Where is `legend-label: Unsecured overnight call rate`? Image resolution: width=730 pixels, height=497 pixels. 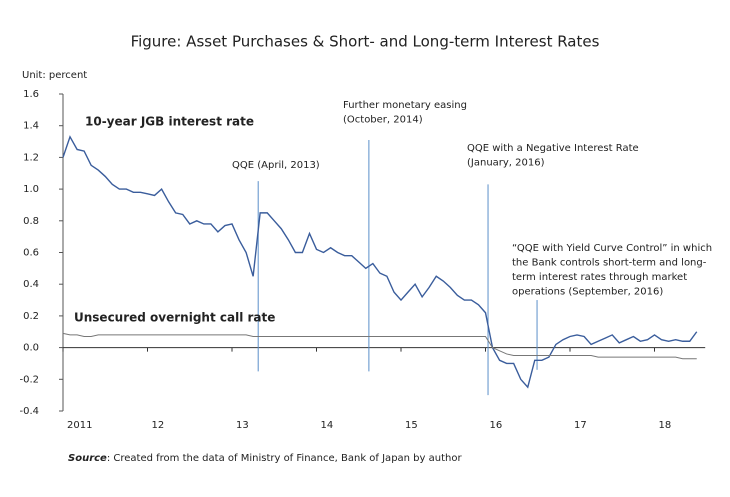 legend-label: Unsecured overnight call rate is located at coordinates (174, 318).